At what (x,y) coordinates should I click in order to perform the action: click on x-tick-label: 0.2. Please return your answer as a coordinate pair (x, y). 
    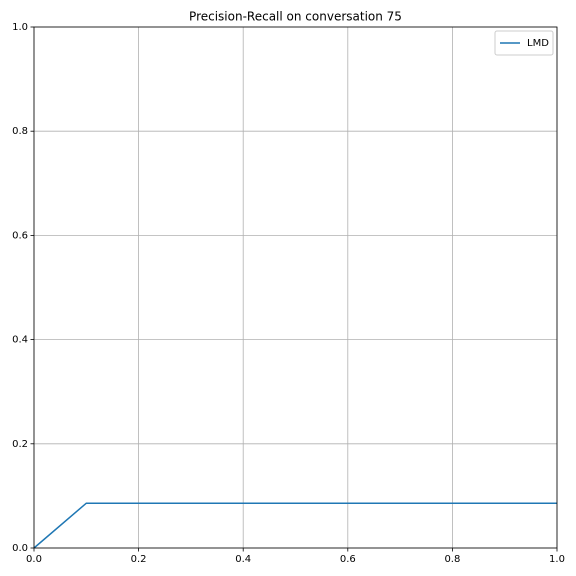
    Looking at the image, I should click on (139, 559).